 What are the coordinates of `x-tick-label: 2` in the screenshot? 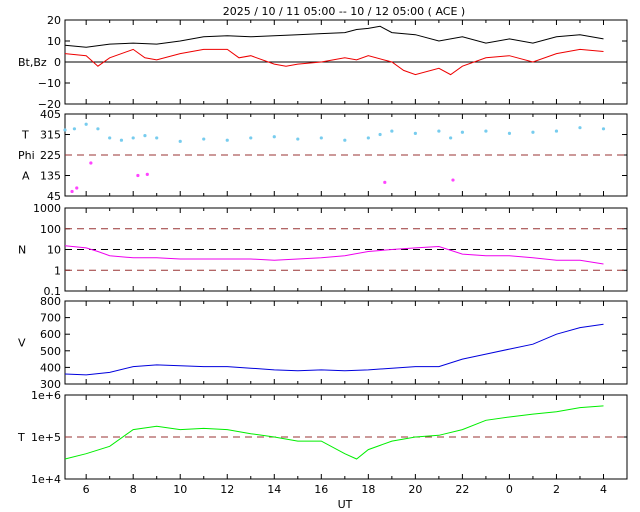 It's located at (556, 489).